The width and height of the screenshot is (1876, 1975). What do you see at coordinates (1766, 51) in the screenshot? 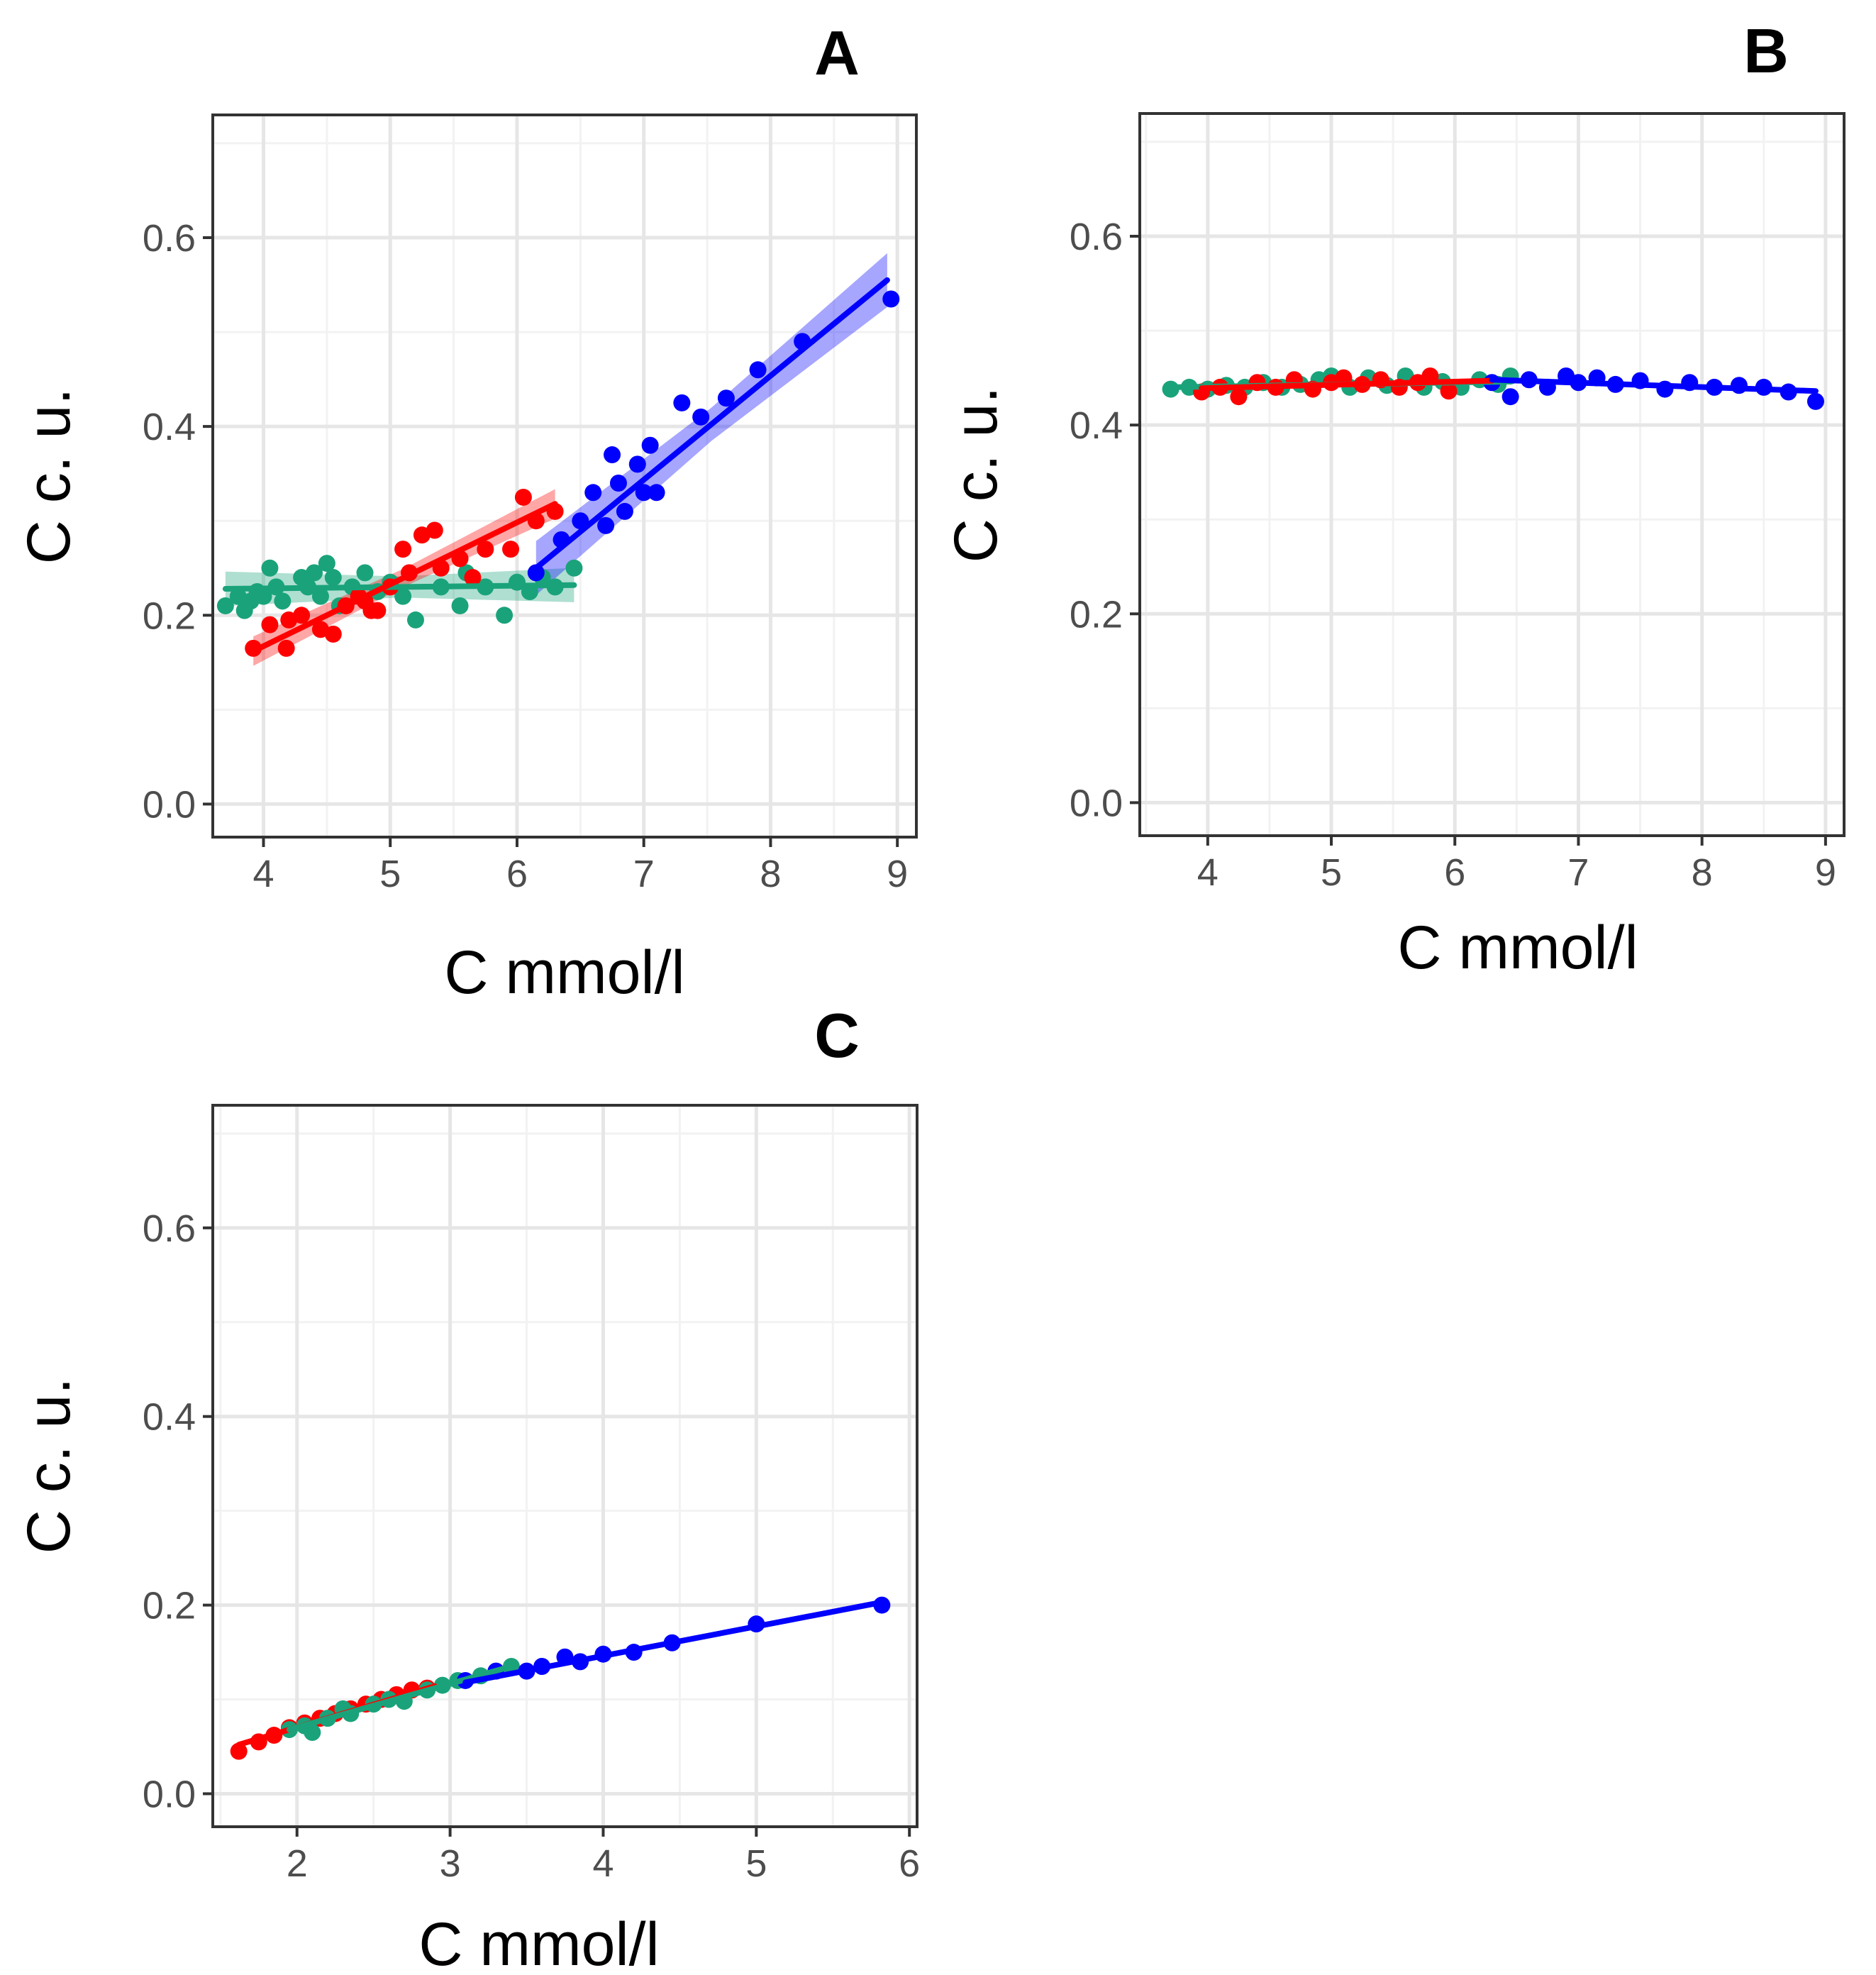
I see `panel-b-label: B` at bounding box center [1766, 51].